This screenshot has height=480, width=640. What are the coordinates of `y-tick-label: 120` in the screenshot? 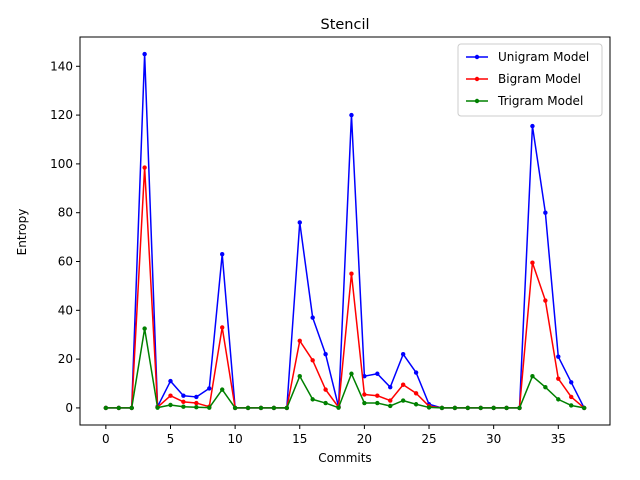 It's located at (61, 115).